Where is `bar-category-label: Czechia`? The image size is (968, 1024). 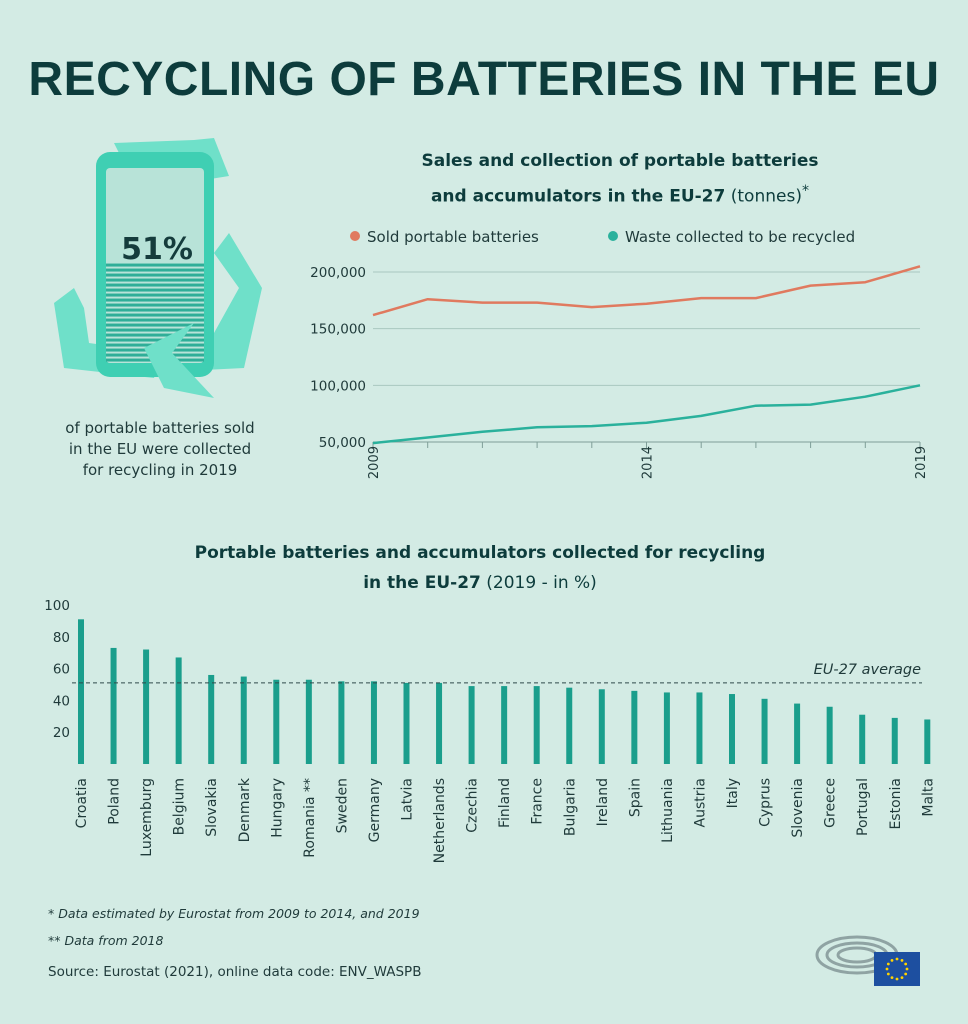
bar-category-label: Czechia is located at coordinates (473, 805).